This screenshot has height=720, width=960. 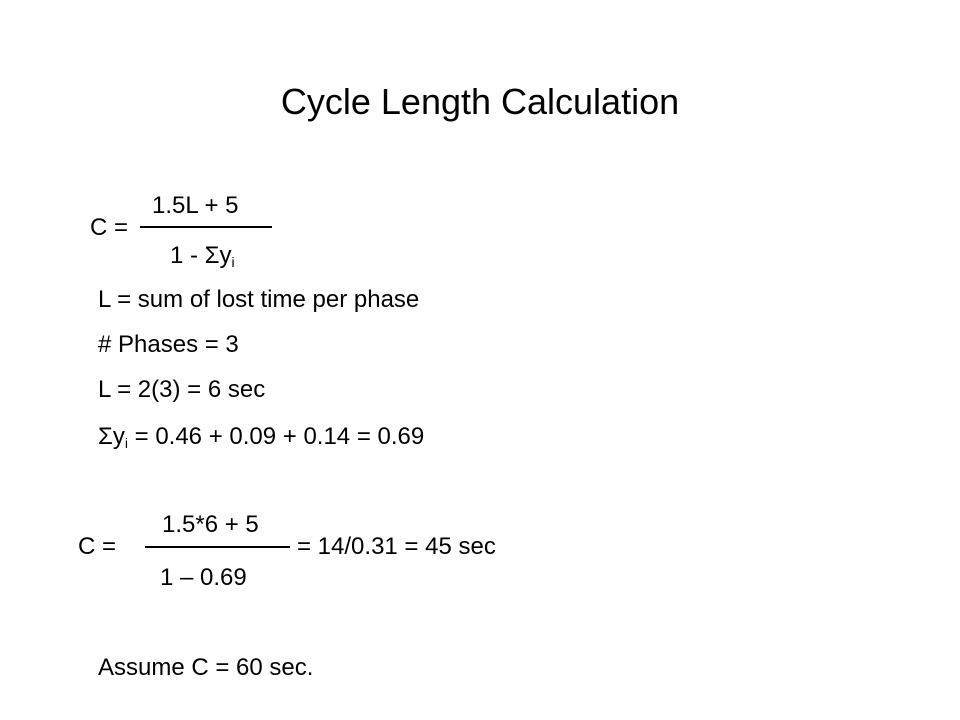 What do you see at coordinates (203, 577) in the screenshot?
I see `formula-denominator: 1 – 0.69` at bounding box center [203, 577].